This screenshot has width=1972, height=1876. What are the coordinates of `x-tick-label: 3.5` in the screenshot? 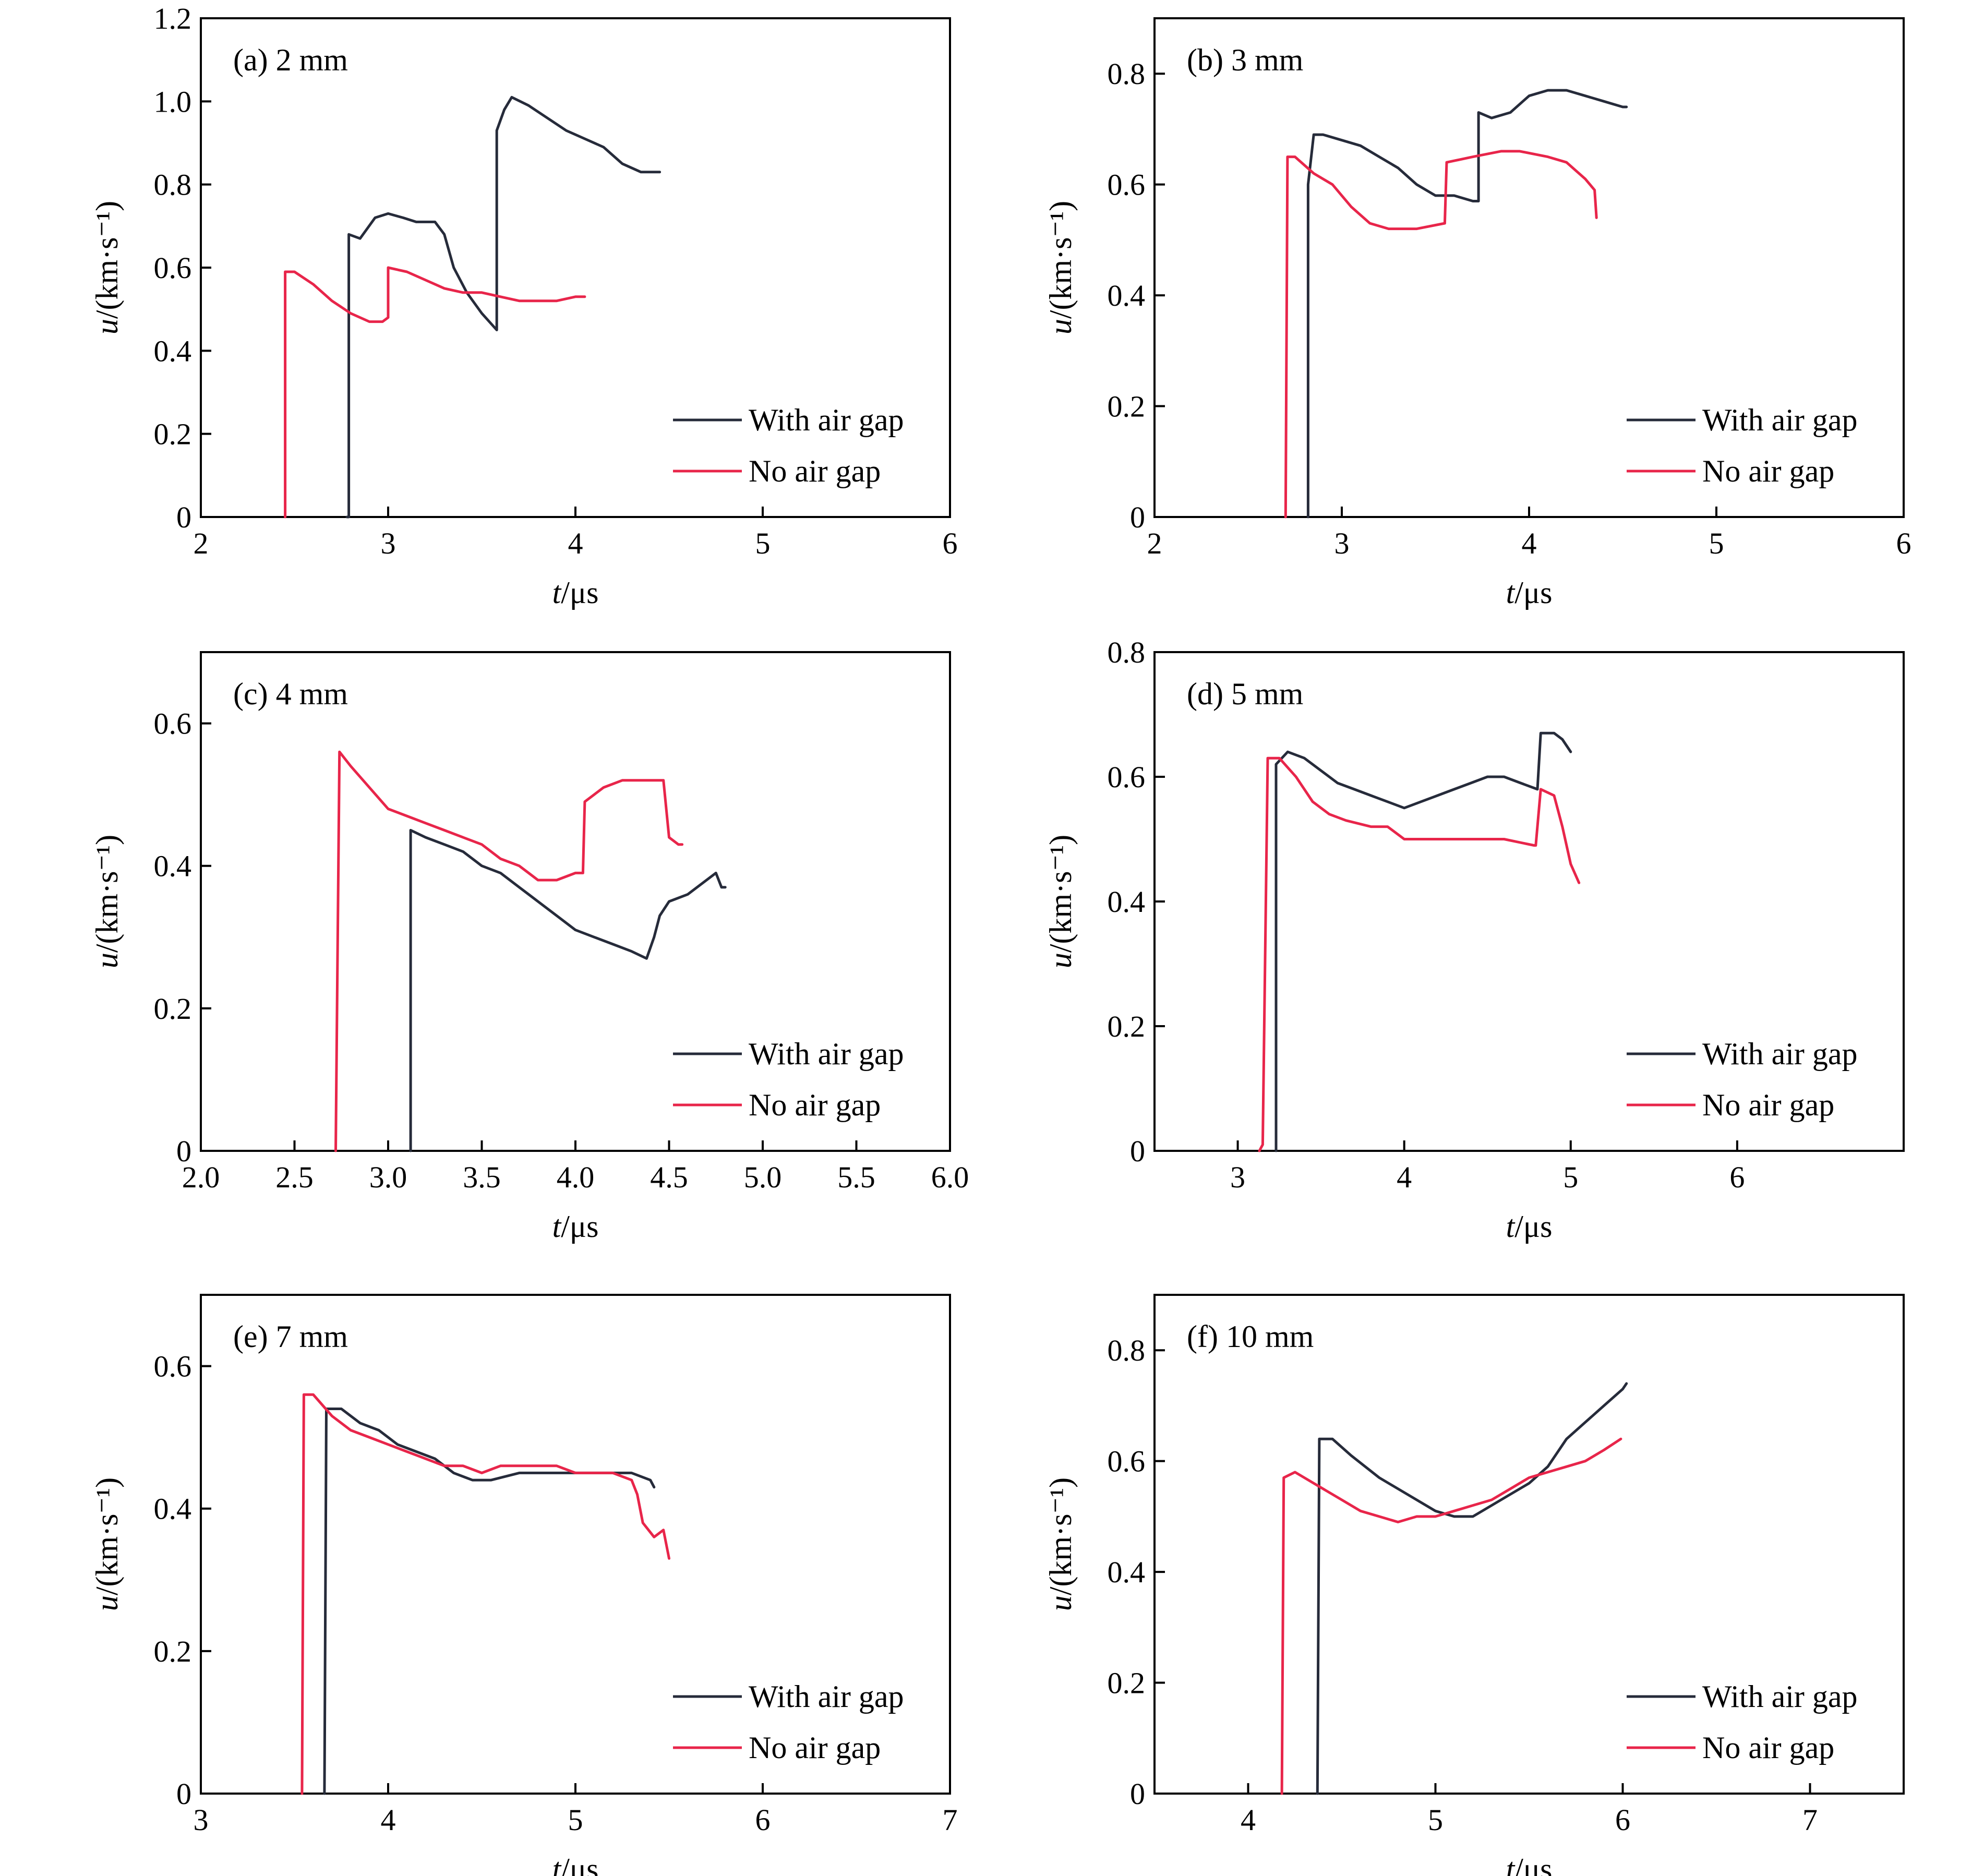 It's located at (482, 1177).